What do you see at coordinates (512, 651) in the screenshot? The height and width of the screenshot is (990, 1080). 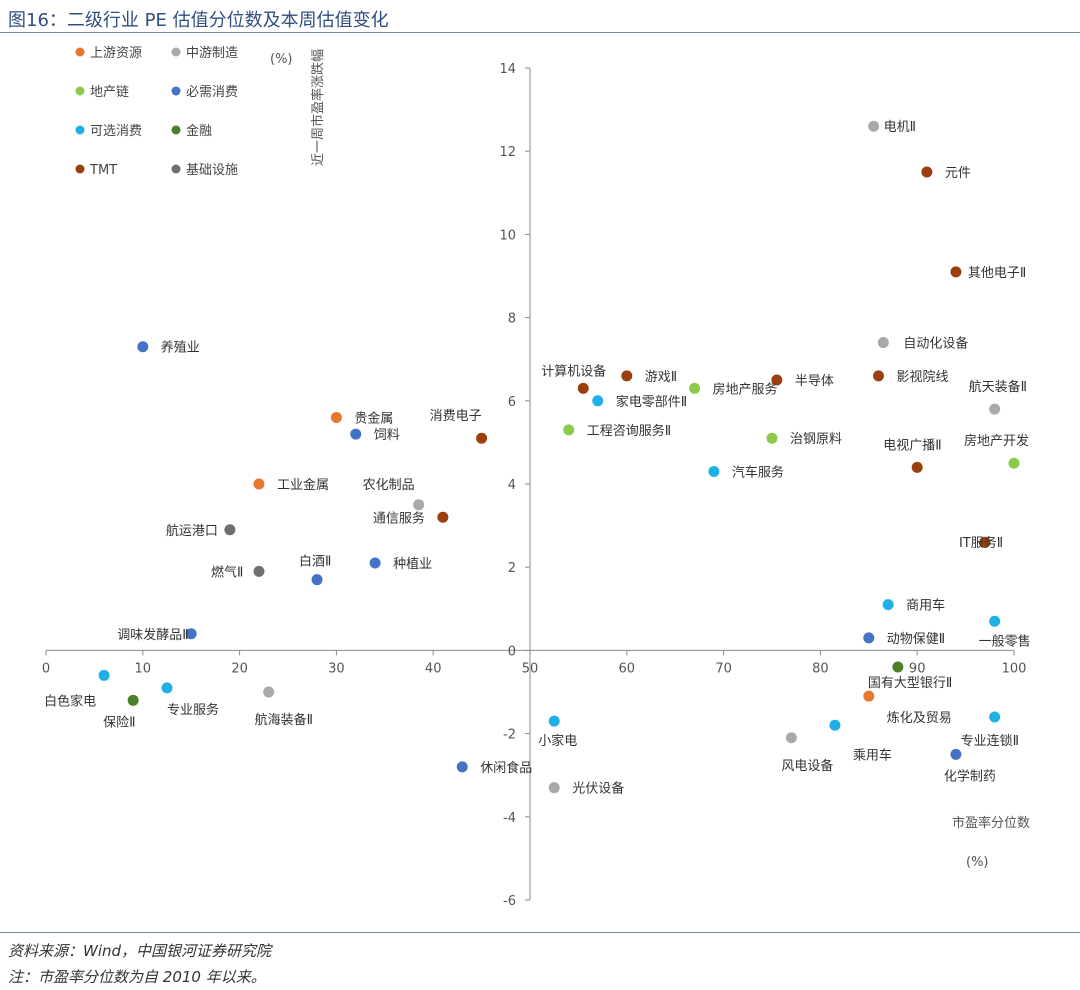 I see `y-tick-label: 0` at bounding box center [512, 651].